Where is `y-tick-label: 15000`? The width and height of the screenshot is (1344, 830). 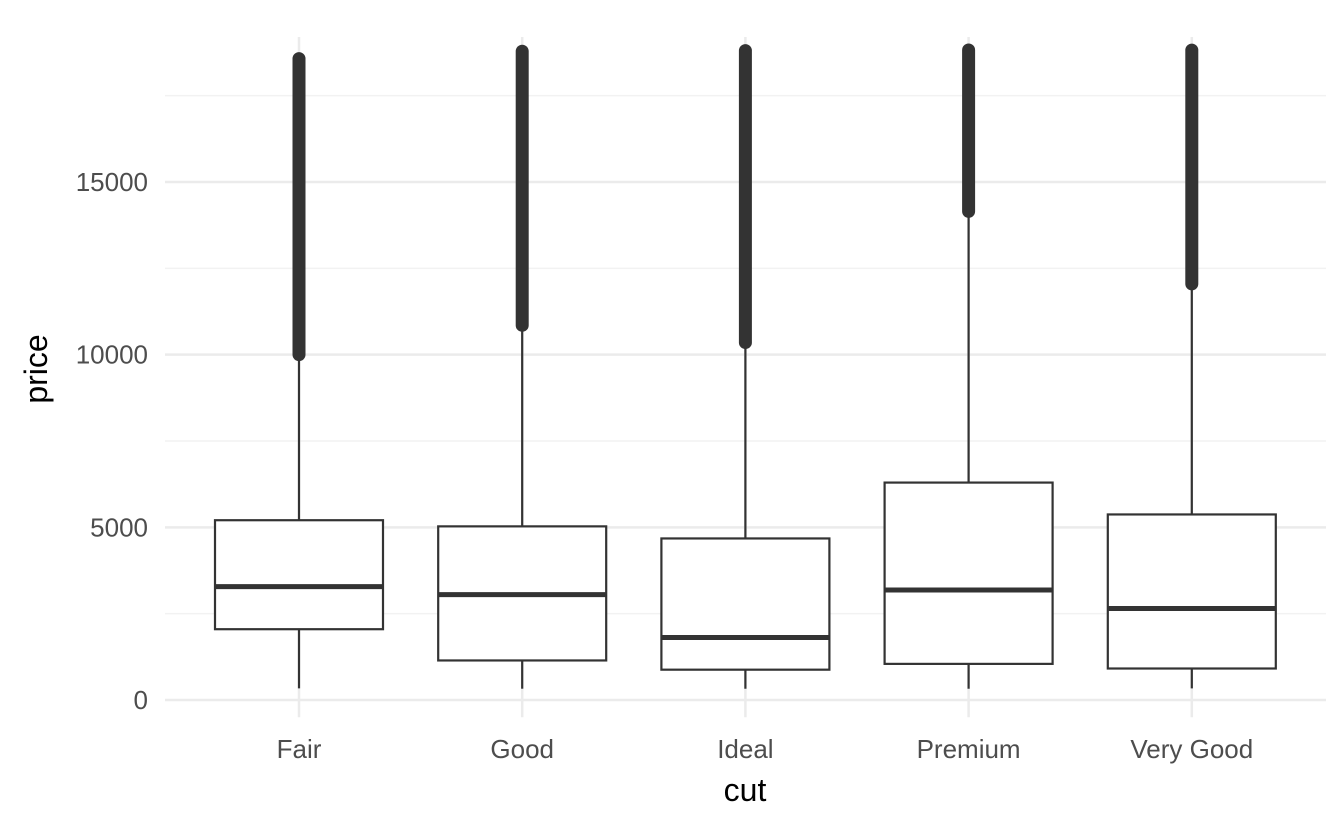 y-tick-label: 15000 is located at coordinates (112, 182).